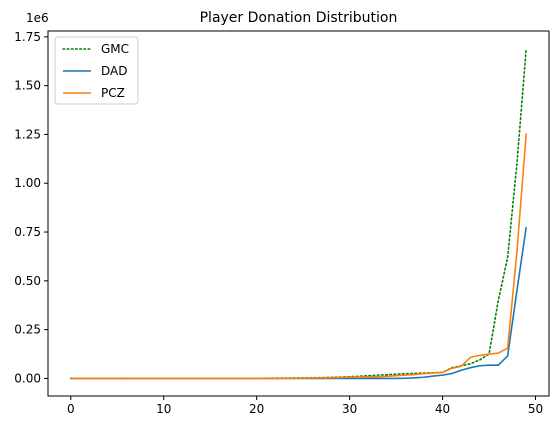 Image resolution: width=556 pixels, height=433 pixels. What do you see at coordinates (27, 183) in the screenshot?
I see `y-tick-label: 1.00` at bounding box center [27, 183].